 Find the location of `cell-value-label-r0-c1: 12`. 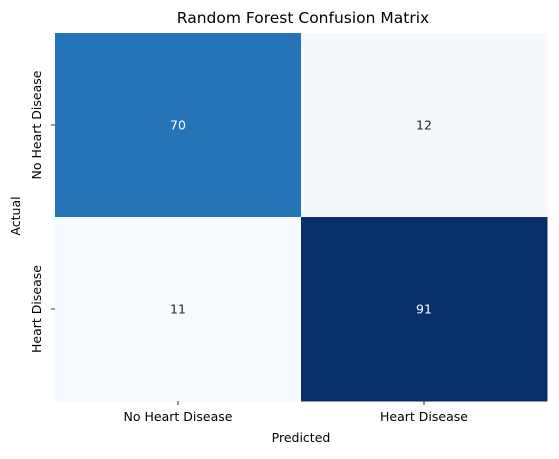

cell-value-label-r0-c1: 12 is located at coordinates (424, 125).